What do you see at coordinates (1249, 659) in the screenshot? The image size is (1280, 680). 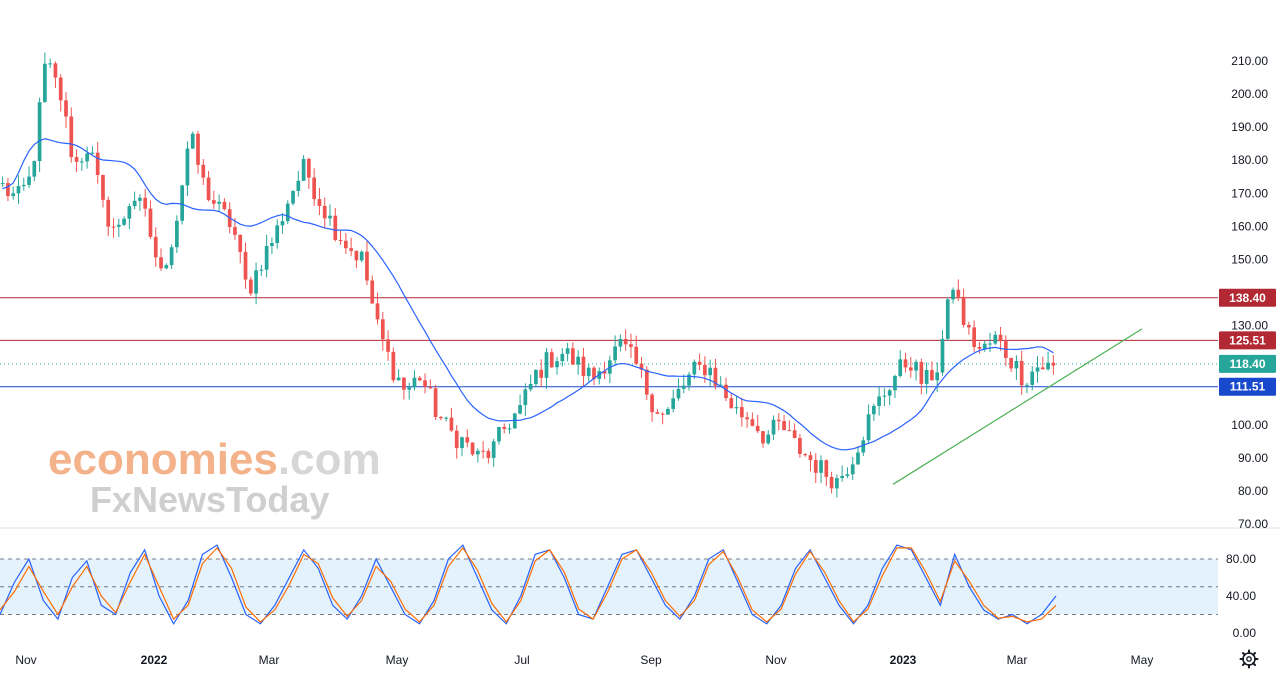 I see `gear-icon` at bounding box center [1249, 659].